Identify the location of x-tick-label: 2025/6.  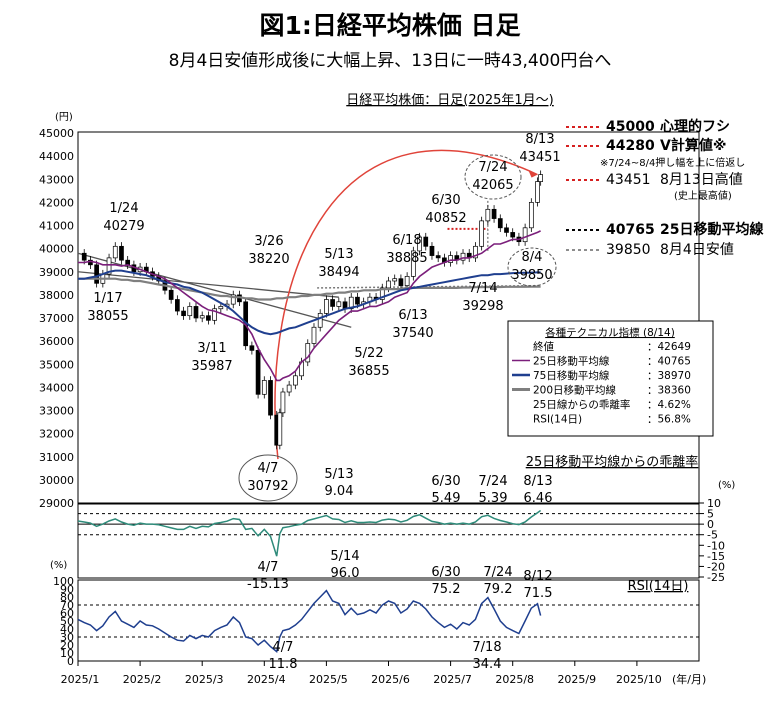
(390, 679).